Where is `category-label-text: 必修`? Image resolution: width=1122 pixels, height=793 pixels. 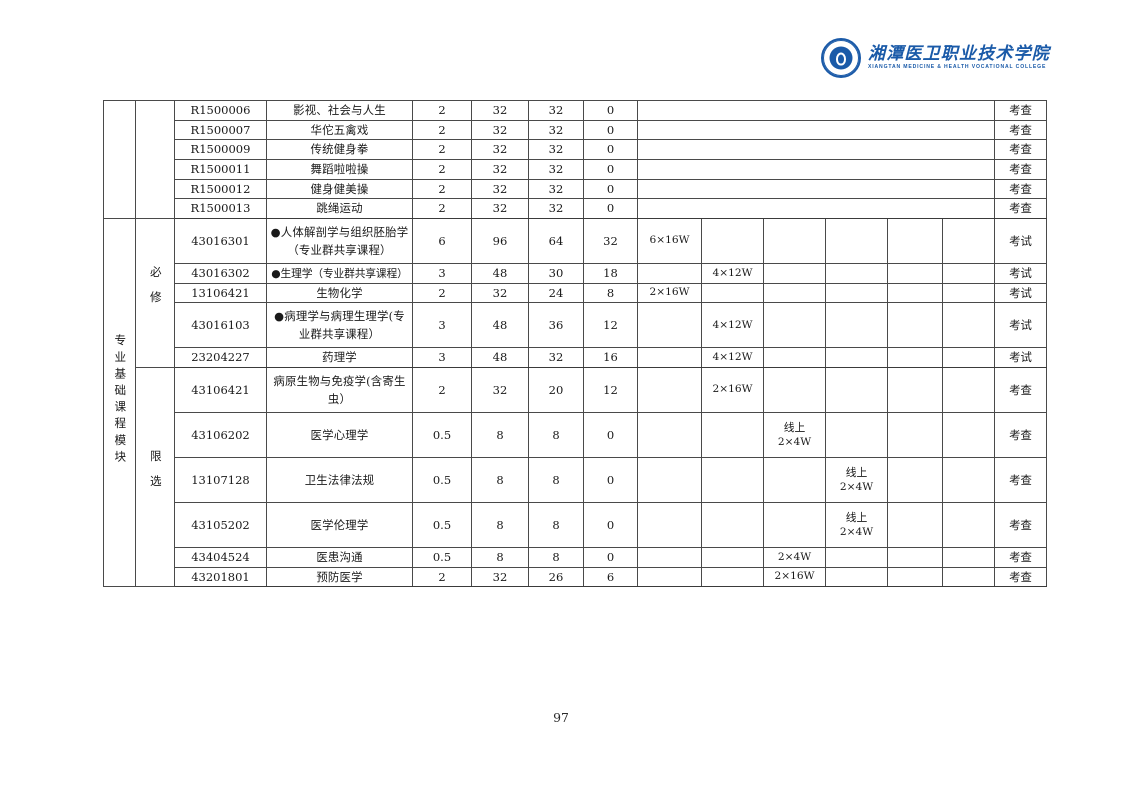
category-label-text: 必修 is located at coordinates (155, 290).